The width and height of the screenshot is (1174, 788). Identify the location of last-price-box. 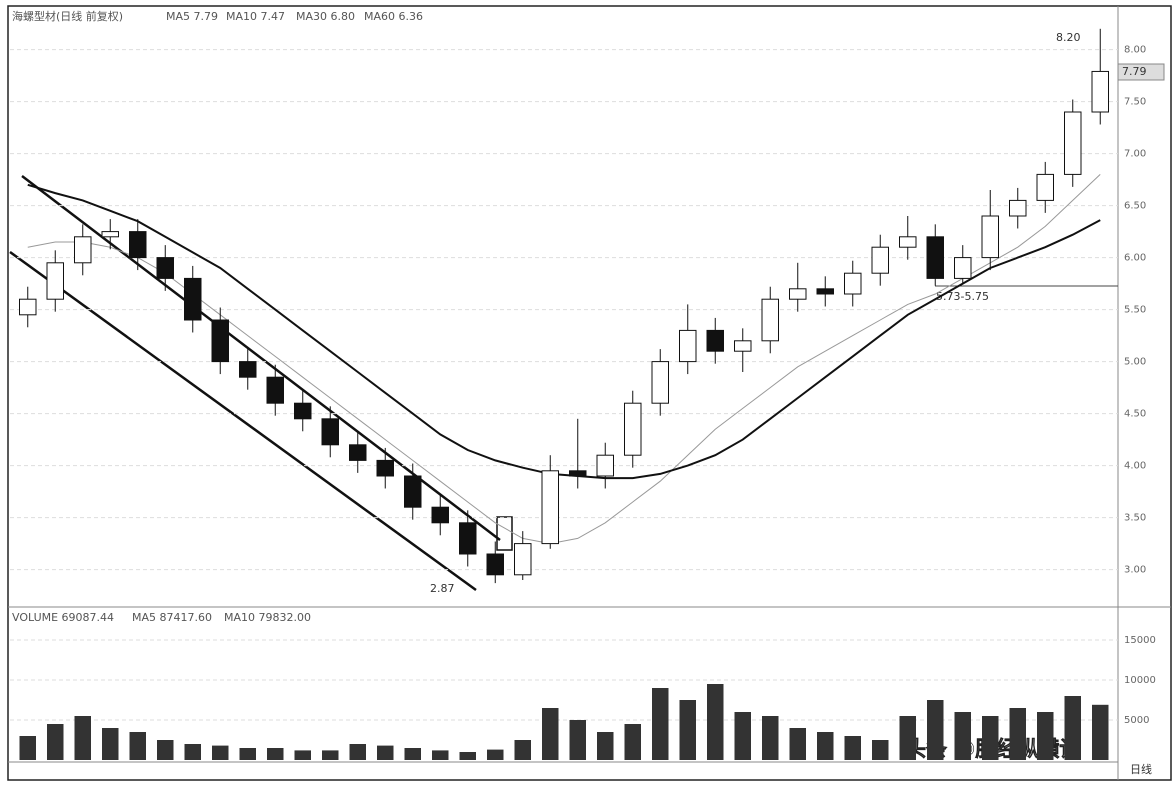
(1141, 72).